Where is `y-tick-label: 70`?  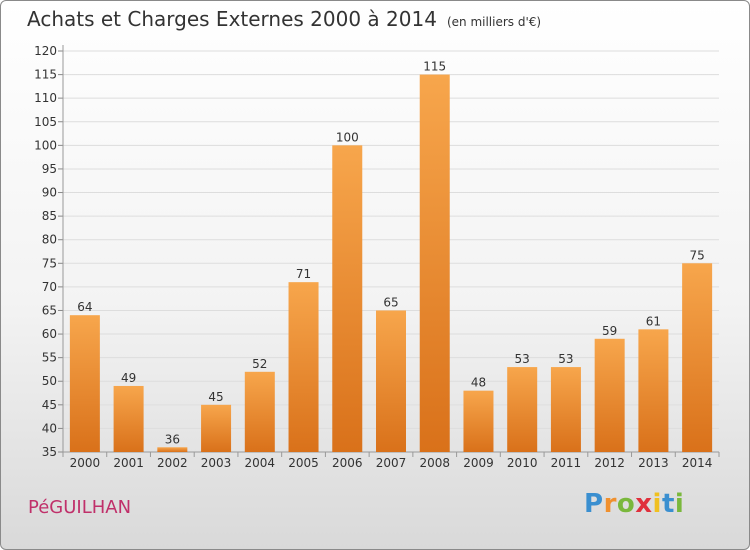
y-tick-label: 70 is located at coordinates (49, 287).